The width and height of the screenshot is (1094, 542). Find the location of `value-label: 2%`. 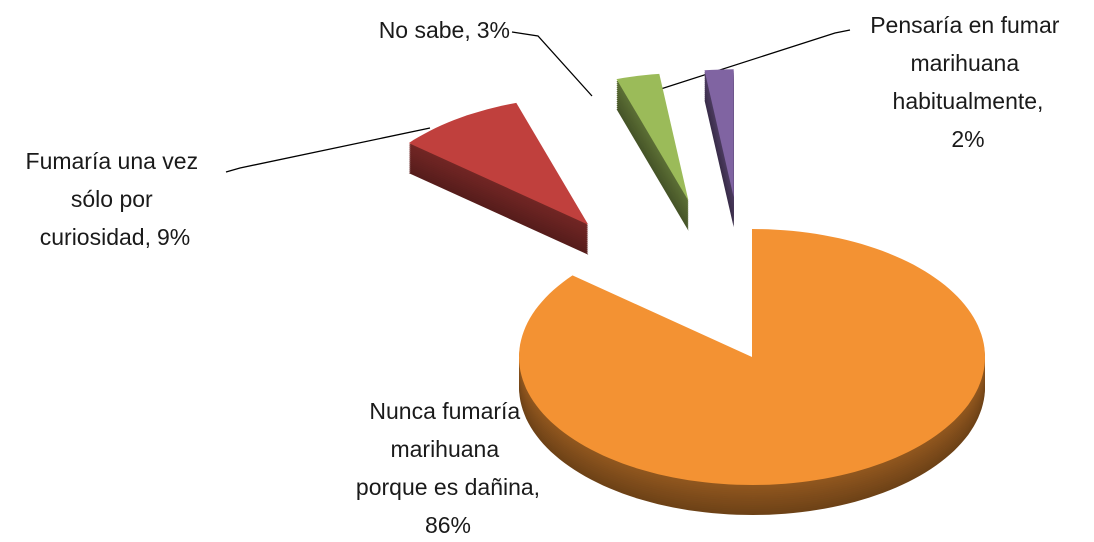

value-label: 2% is located at coordinates (967, 139).